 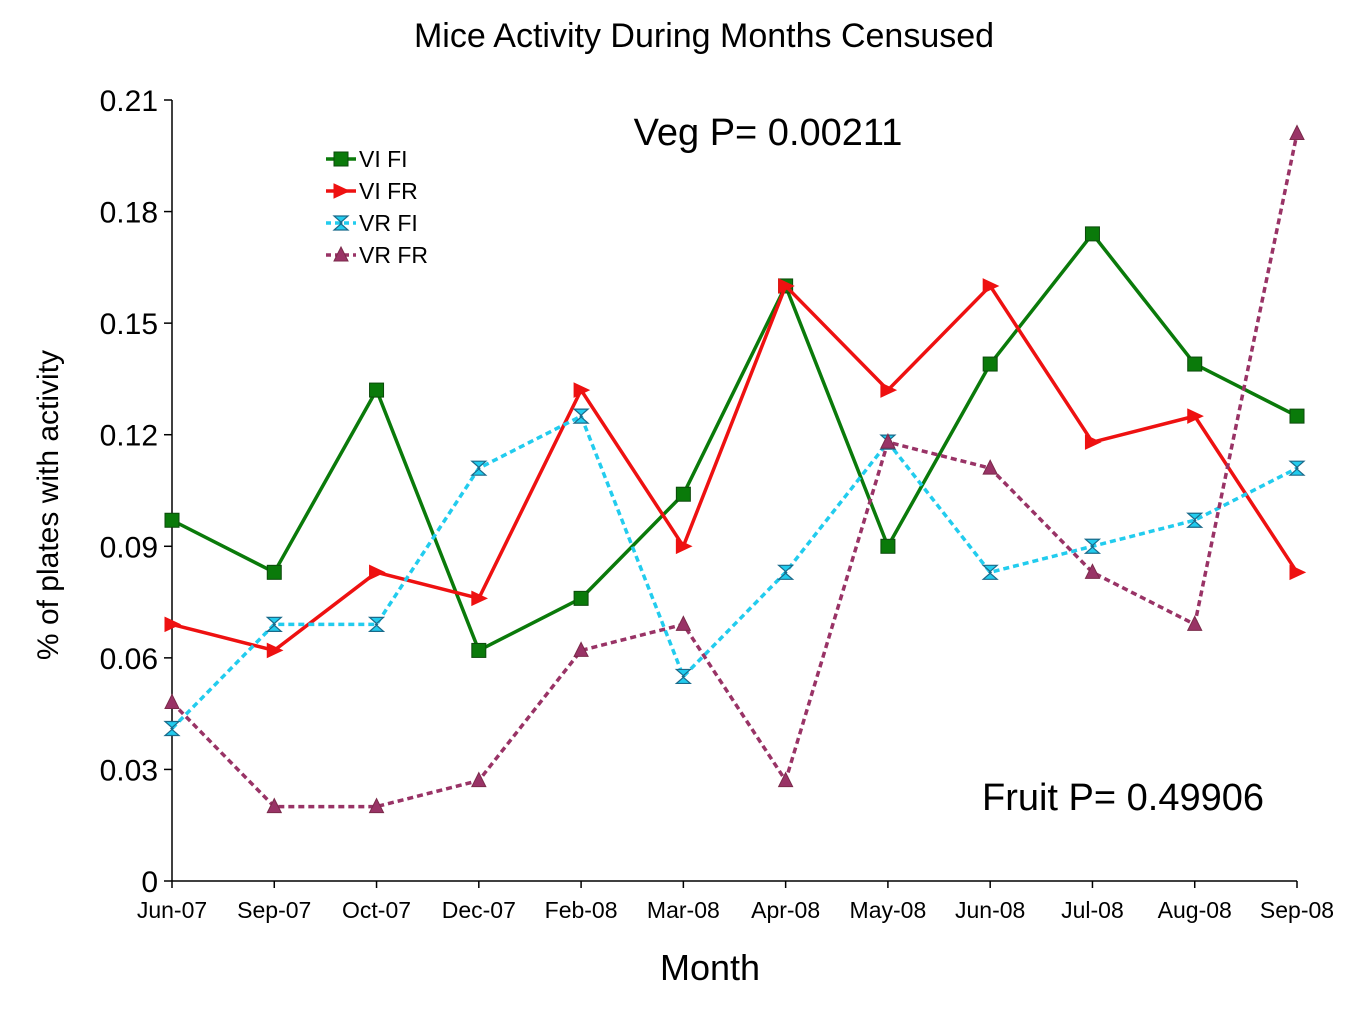 What do you see at coordinates (129, 436) in the screenshot?
I see `y-tick-label: 0.12` at bounding box center [129, 436].